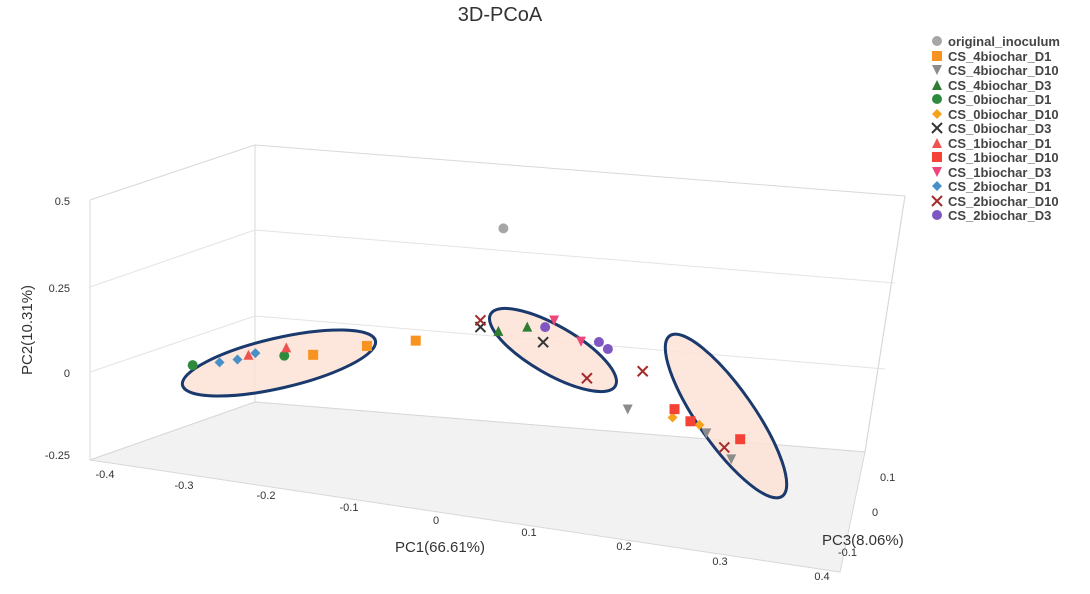 This screenshot has width=1090, height=594. What do you see at coordinates (863, 540) in the screenshot?
I see `z-axis-label: PC3(8.06%)` at bounding box center [863, 540].